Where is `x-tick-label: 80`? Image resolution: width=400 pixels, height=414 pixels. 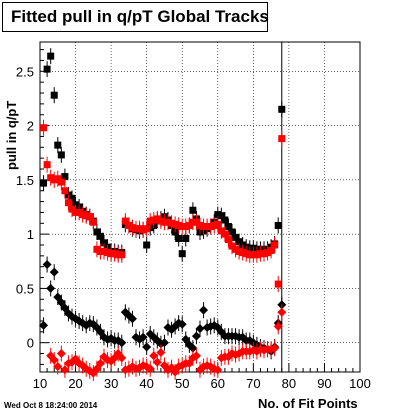
x-tick-label: 80 is located at coordinates (289, 383).